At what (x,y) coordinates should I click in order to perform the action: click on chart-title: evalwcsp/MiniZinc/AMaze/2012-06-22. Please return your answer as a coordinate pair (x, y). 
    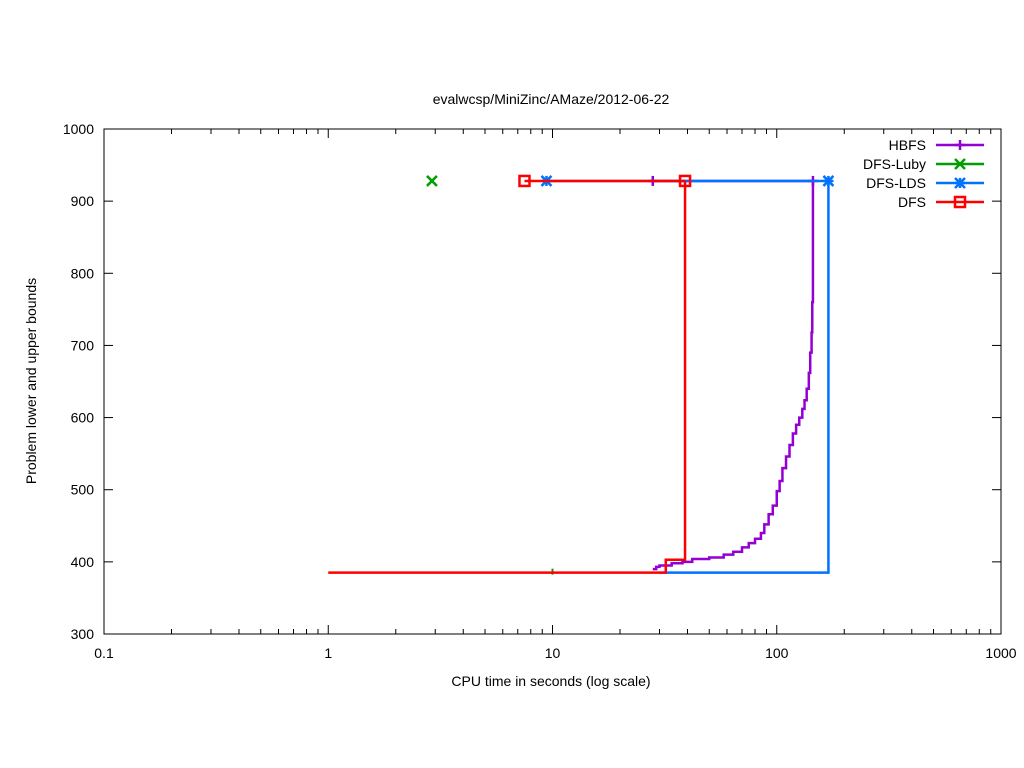
    Looking at the image, I should click on (551, 99).